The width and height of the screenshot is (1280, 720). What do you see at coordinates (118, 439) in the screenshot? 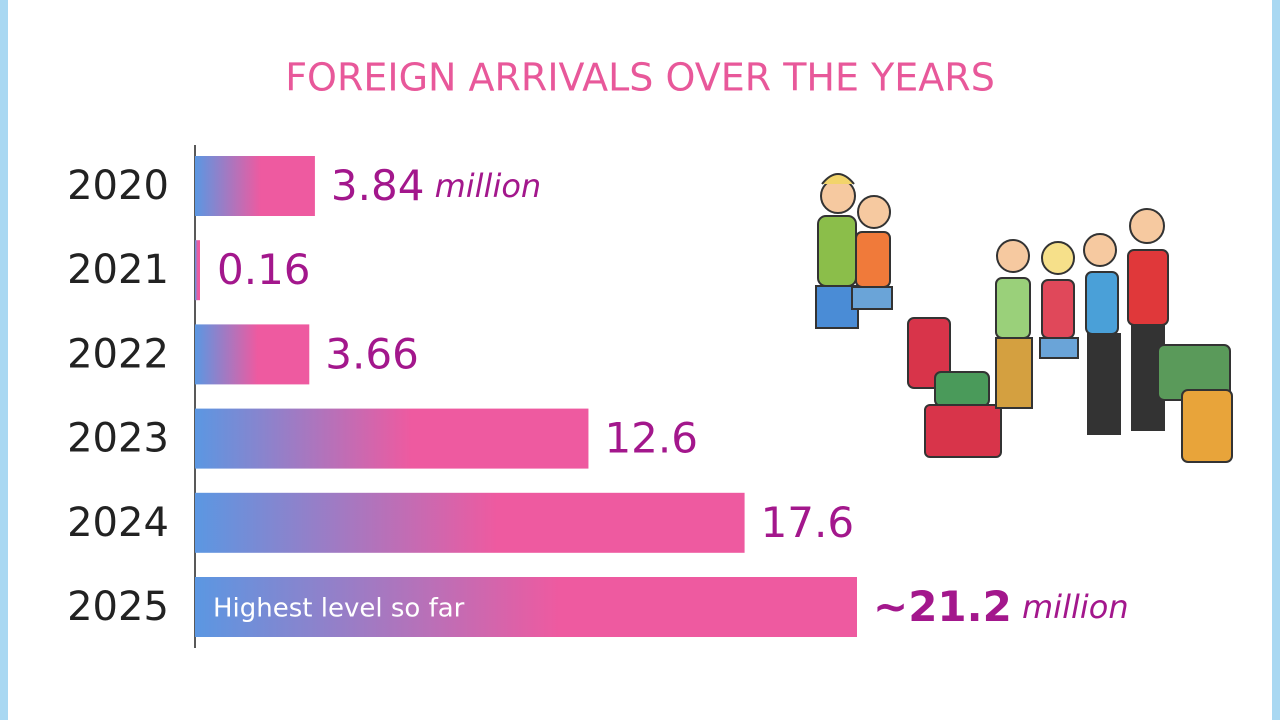
I see `y-tick-label: 2023` at bounding box center [118, 439].